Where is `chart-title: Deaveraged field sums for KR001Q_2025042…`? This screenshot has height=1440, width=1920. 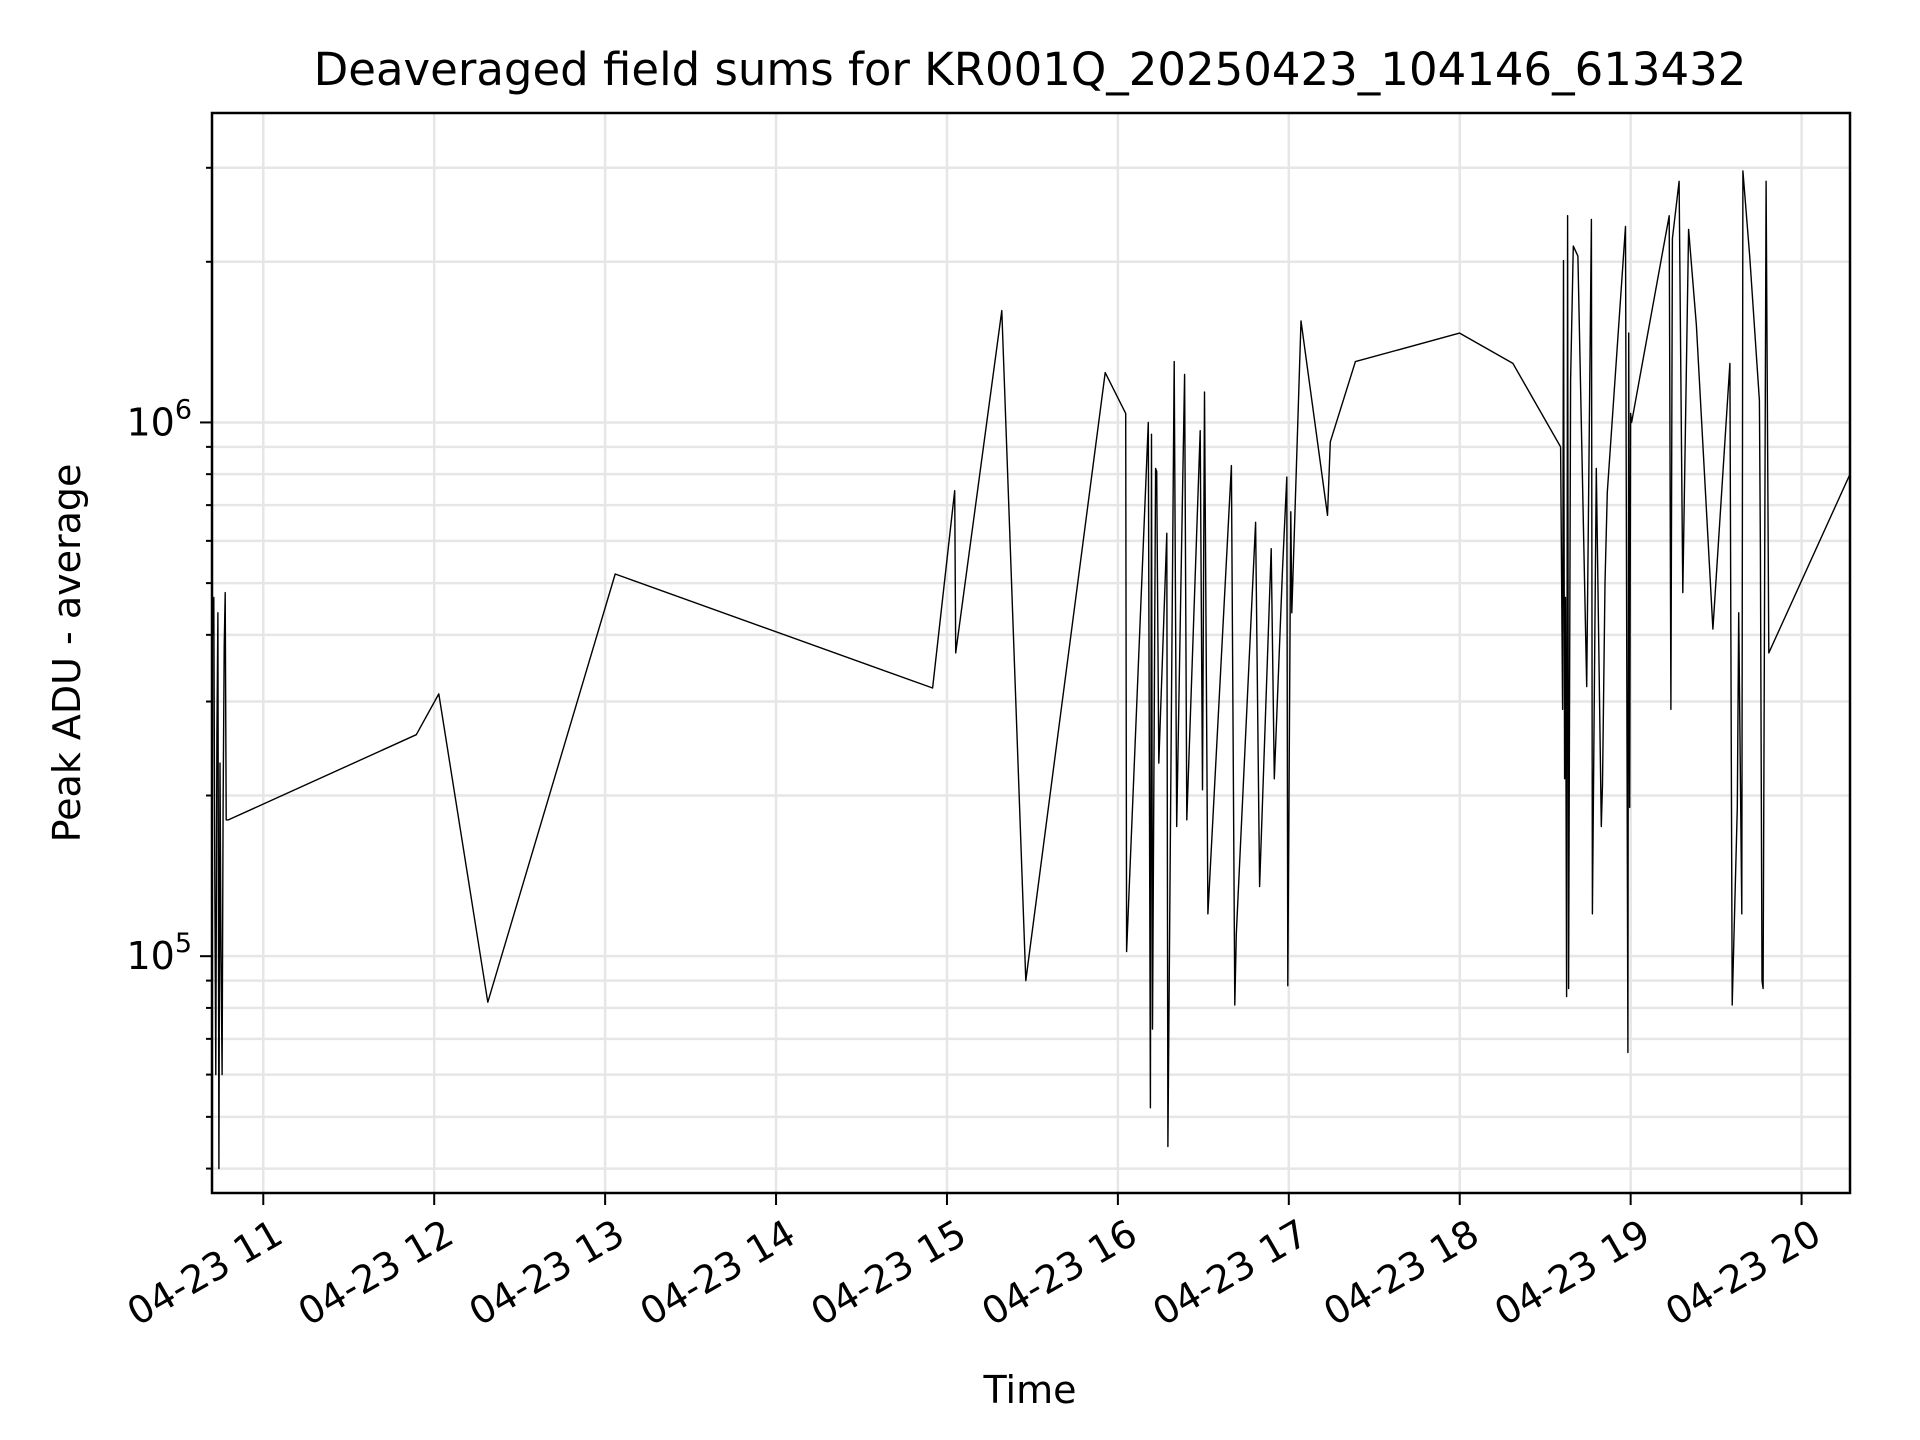
chart-title: Deaveraged field sums for KR001Q_2025042… is located at coordinates (1030, 69).